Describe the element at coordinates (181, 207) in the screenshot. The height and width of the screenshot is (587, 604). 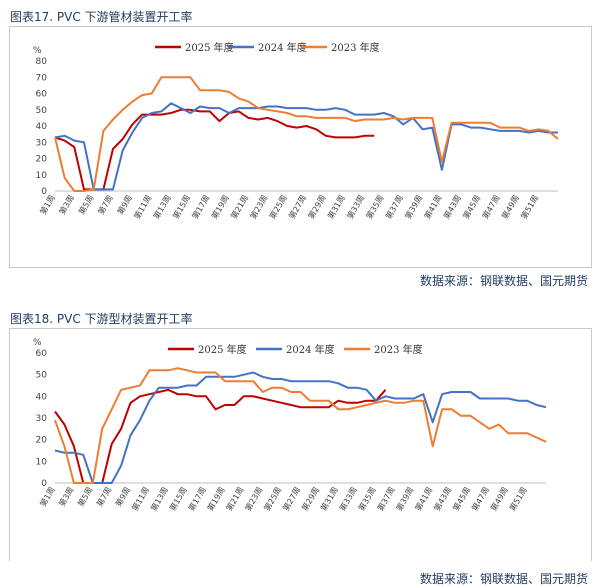
I see `x-tick-label: 第15周` at that location.